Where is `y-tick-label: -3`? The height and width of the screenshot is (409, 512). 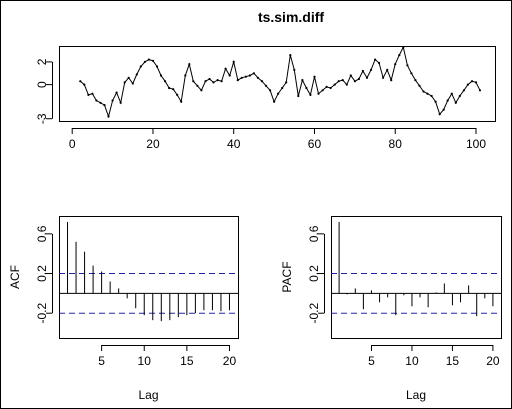 y-tick-label: -3 is located at coordinates (42, 118).